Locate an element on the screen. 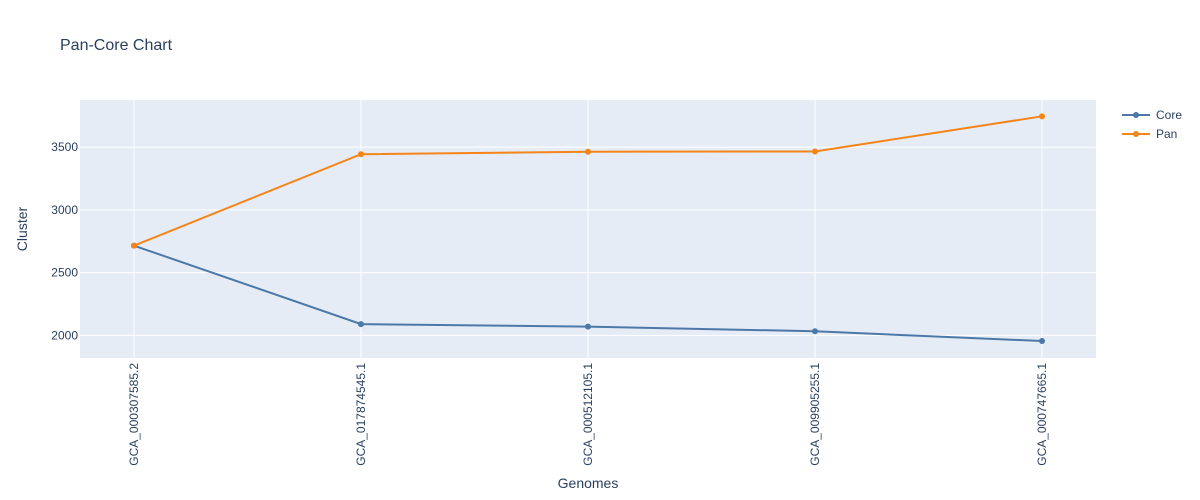 The width and height of the screenshot is (1200, 500). x-tick-label: GCA_000512105.1 is located at coordinates (588, 414).